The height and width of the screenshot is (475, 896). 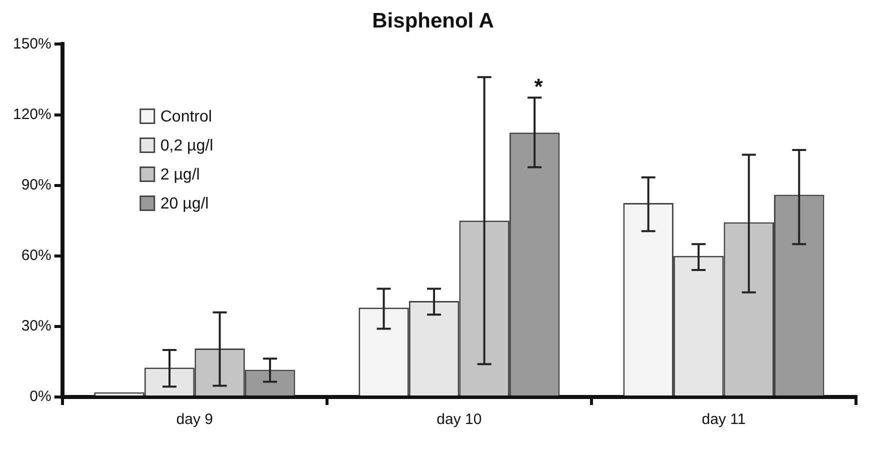 I want to click on y-tick-label: 90%, so click(x=36, y=185).